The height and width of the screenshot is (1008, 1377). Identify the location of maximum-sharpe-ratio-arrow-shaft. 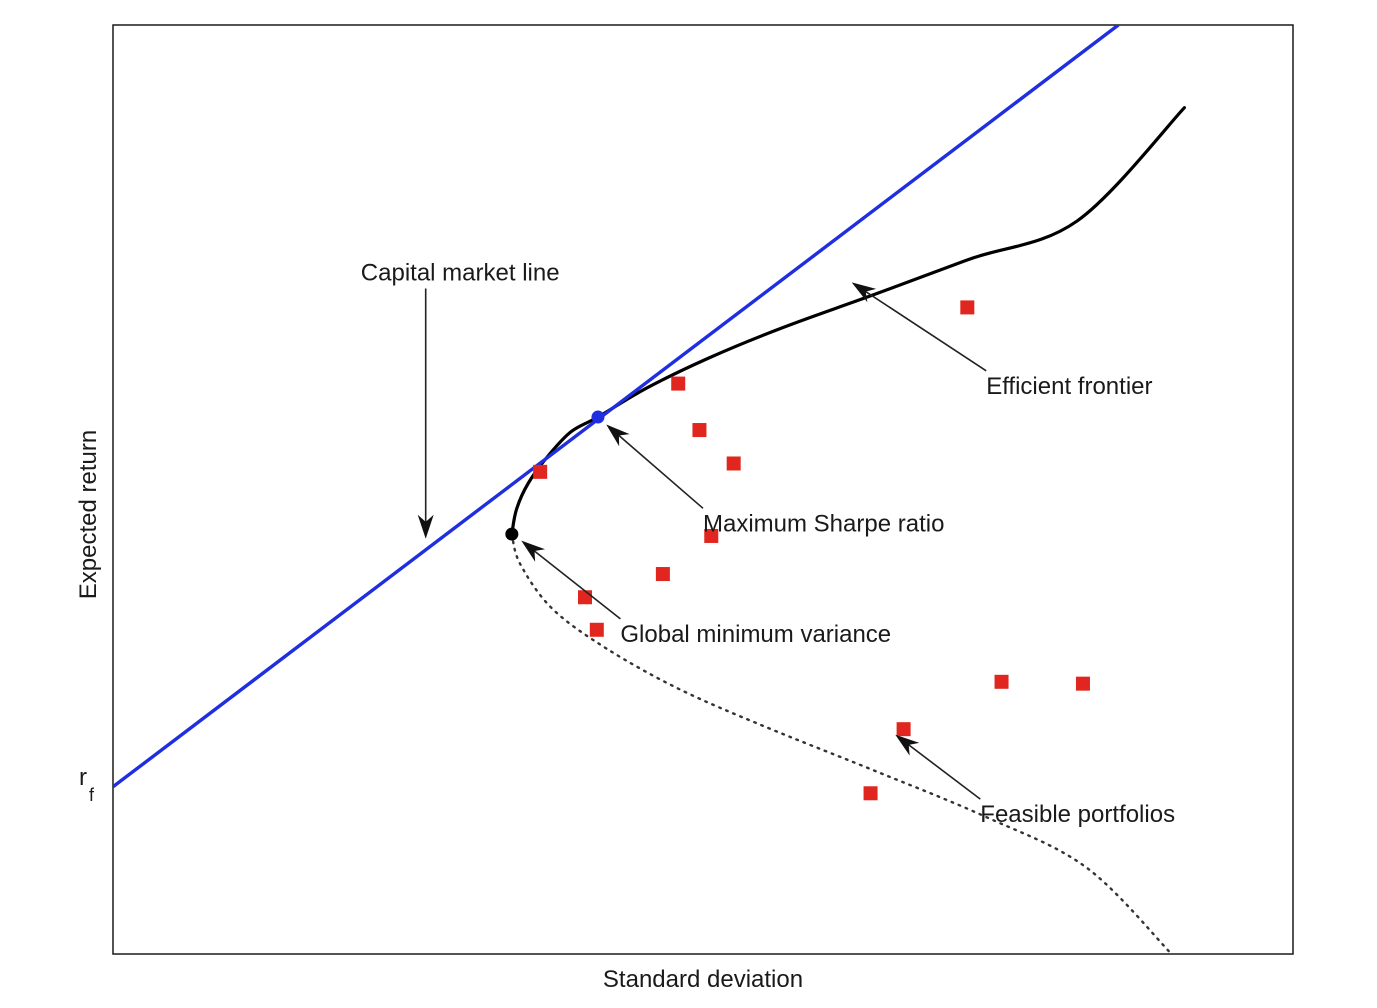
(656, 467).